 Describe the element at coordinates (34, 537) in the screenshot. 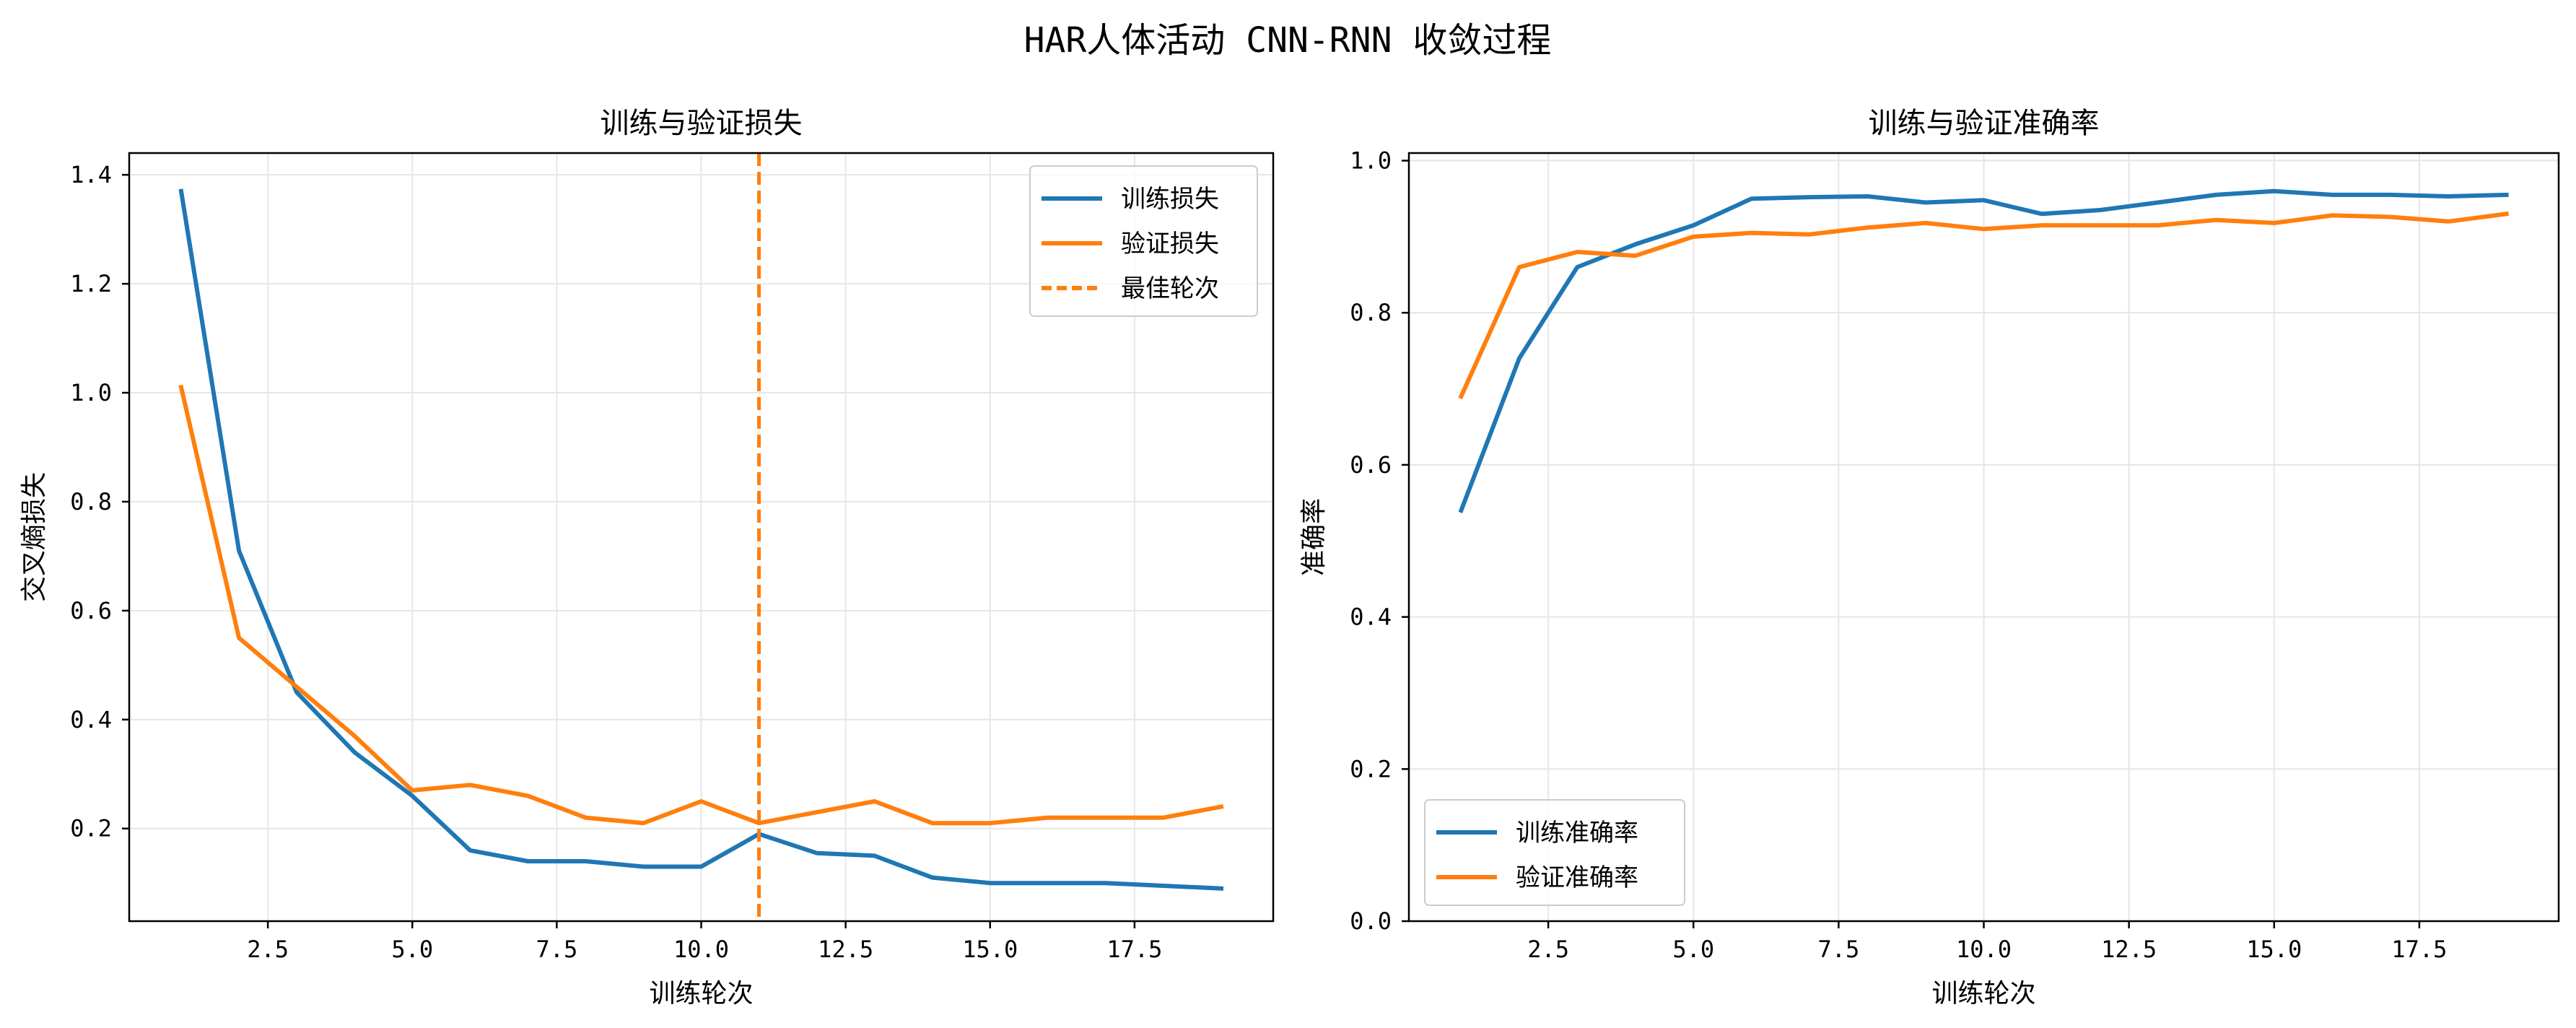

I see `loss-y-axis-label: 交叉熵损失` at that location.